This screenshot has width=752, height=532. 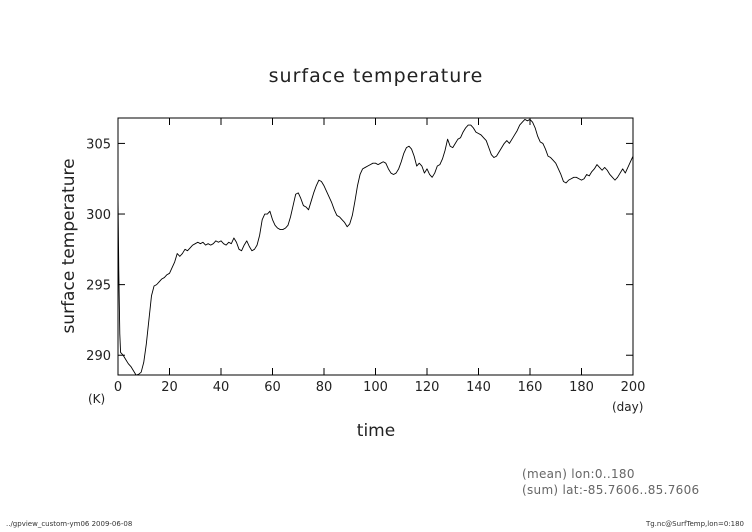 What do you see at coordinates (611, 490) in the screenshot?
I see `sum-annotation: (sum) lat:-85.7606..85.7606` at bounding box center [611, 490].